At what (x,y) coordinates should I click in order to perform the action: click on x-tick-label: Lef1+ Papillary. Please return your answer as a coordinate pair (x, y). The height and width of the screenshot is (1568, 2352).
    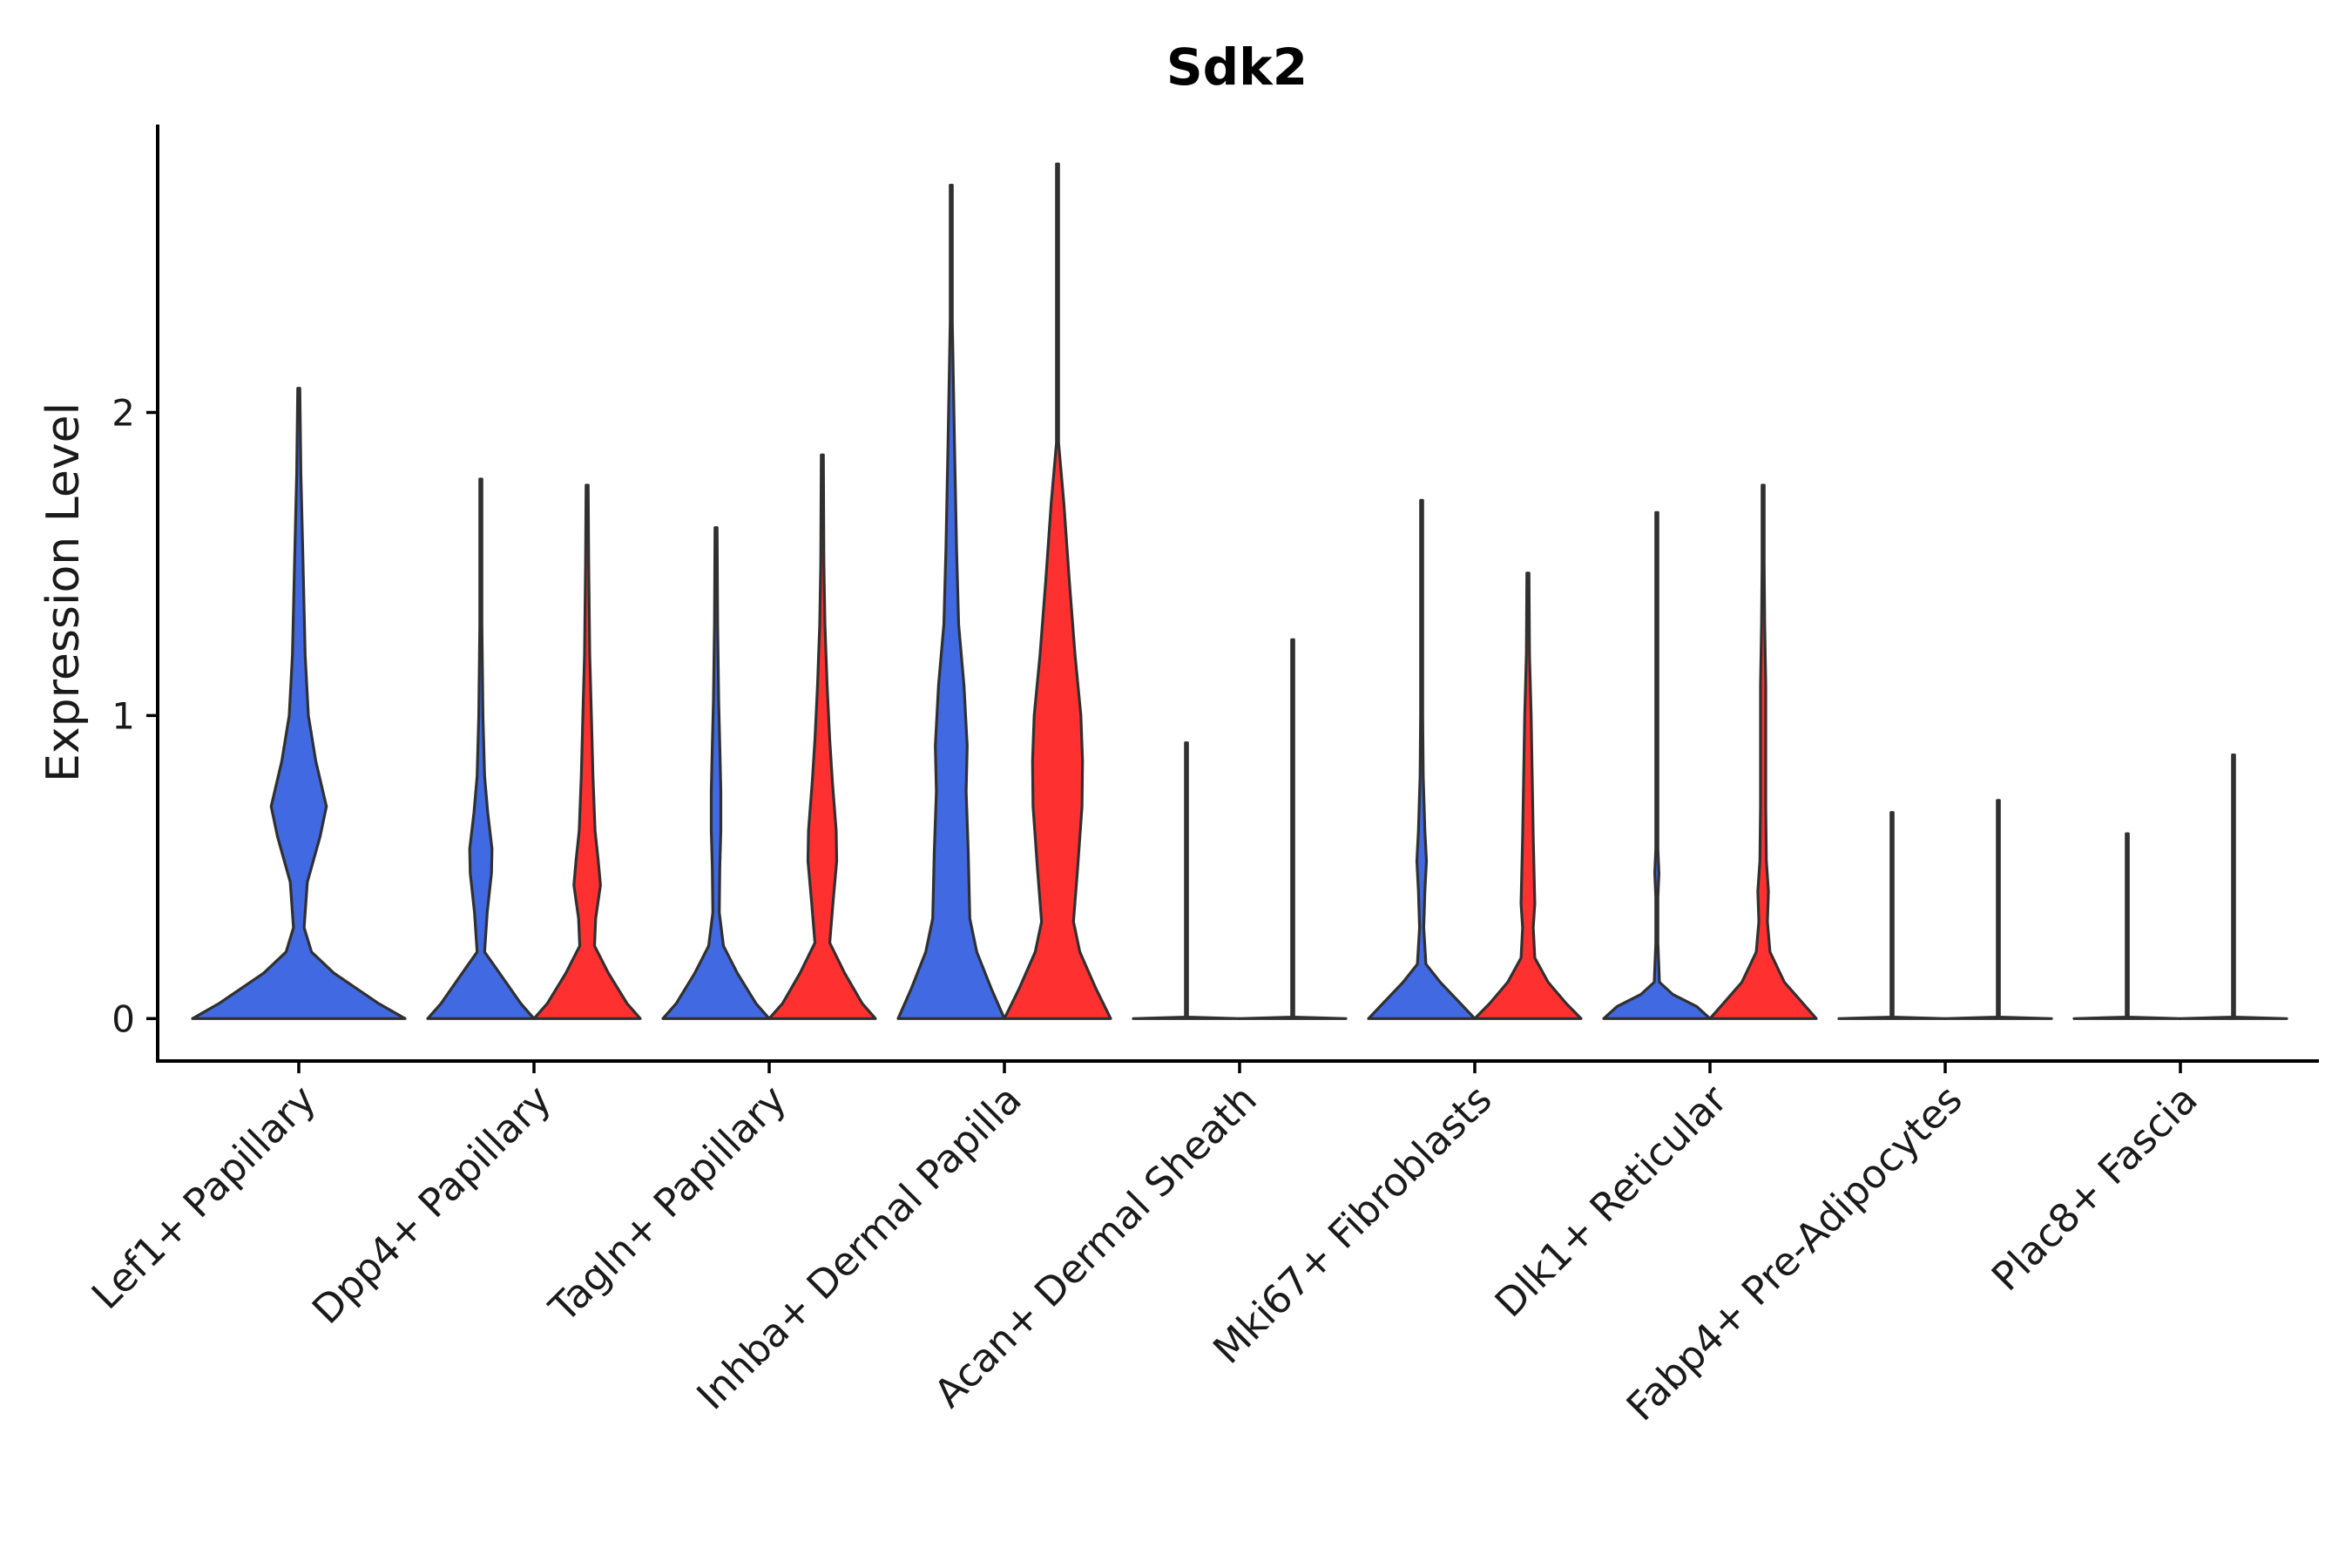
    Looking at the image, I should click on (204, 1197).